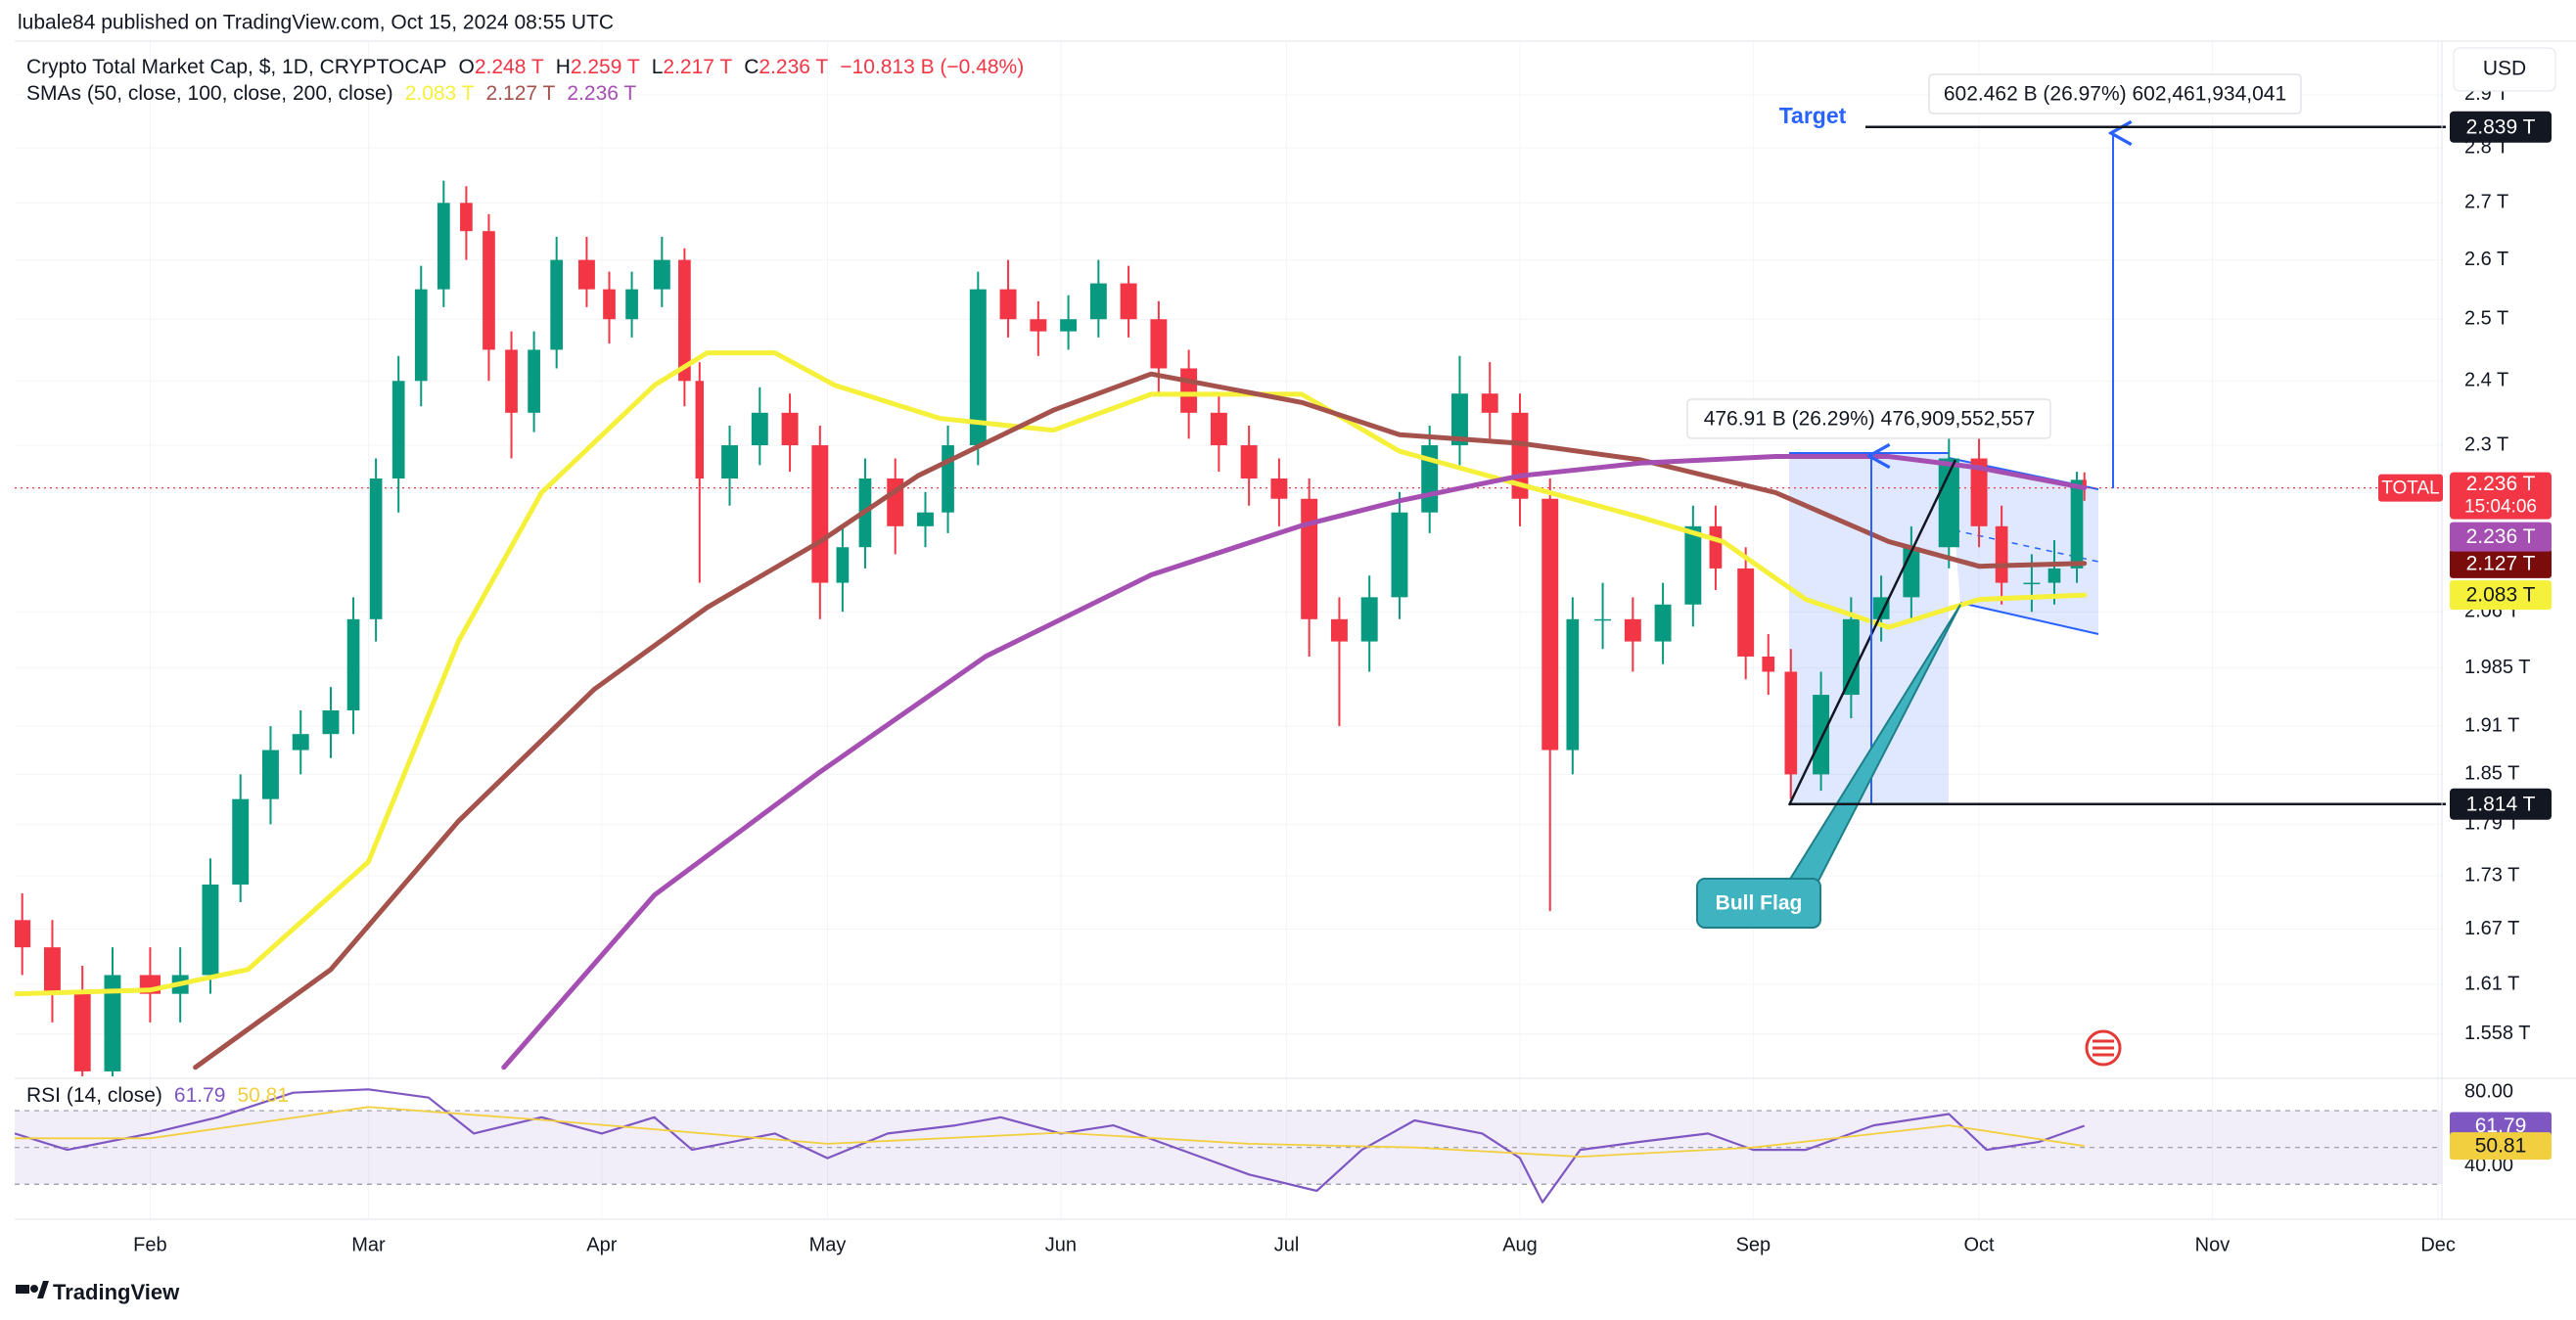 The image size is (2576, 1320). I want to click on brand-logo, so click(32, 1290).